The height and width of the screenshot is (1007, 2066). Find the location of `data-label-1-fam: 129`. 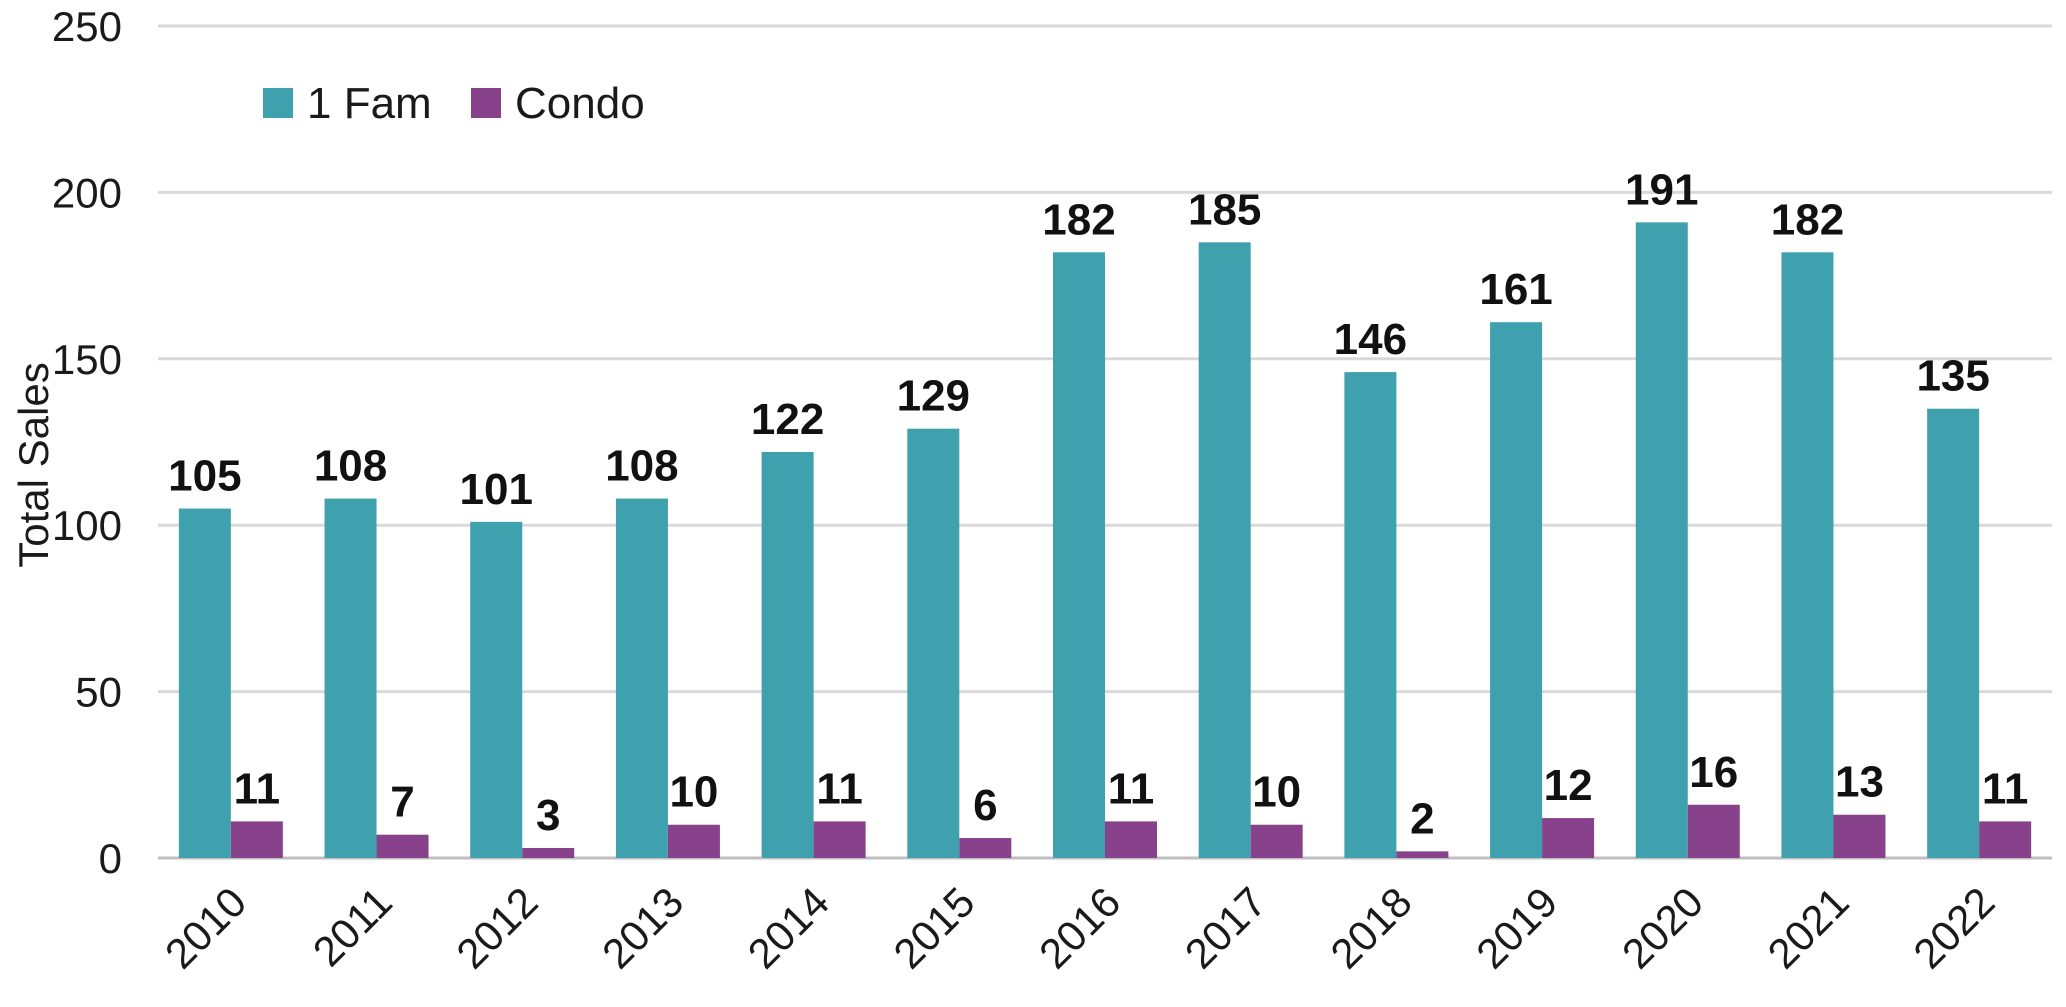

data-label-1-fam: 129 is located at coordinates (933, 396).